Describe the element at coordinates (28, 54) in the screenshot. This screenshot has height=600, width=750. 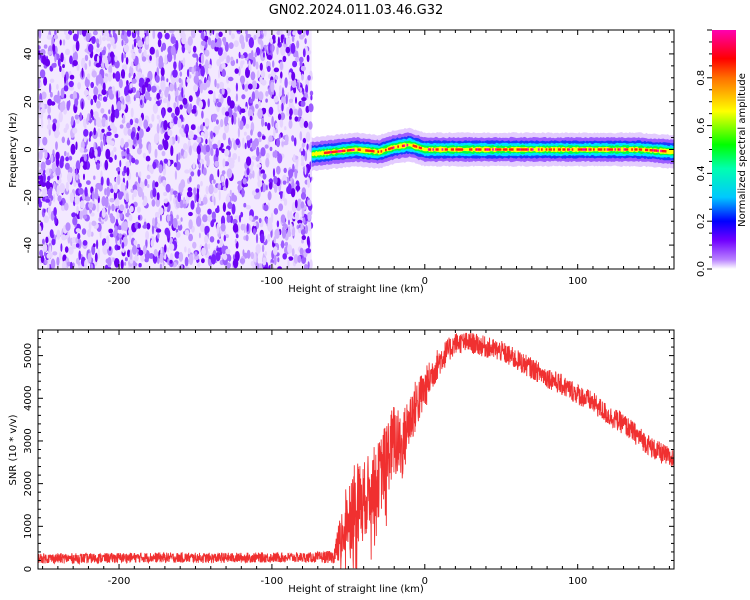
I see `spectrogram-y-tick-label: 40` at that location.